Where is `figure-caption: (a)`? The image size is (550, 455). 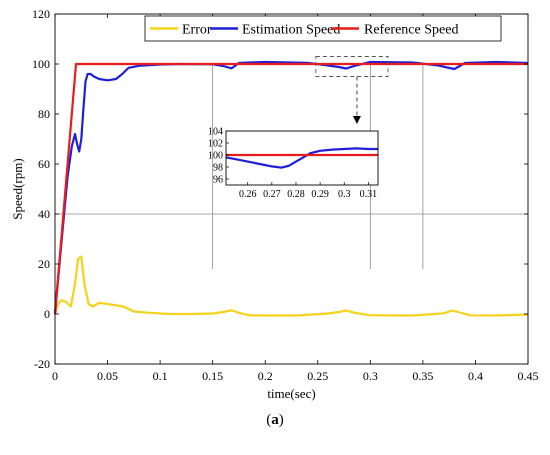 figure-caption: (a) is located at coordinates (275, 420).